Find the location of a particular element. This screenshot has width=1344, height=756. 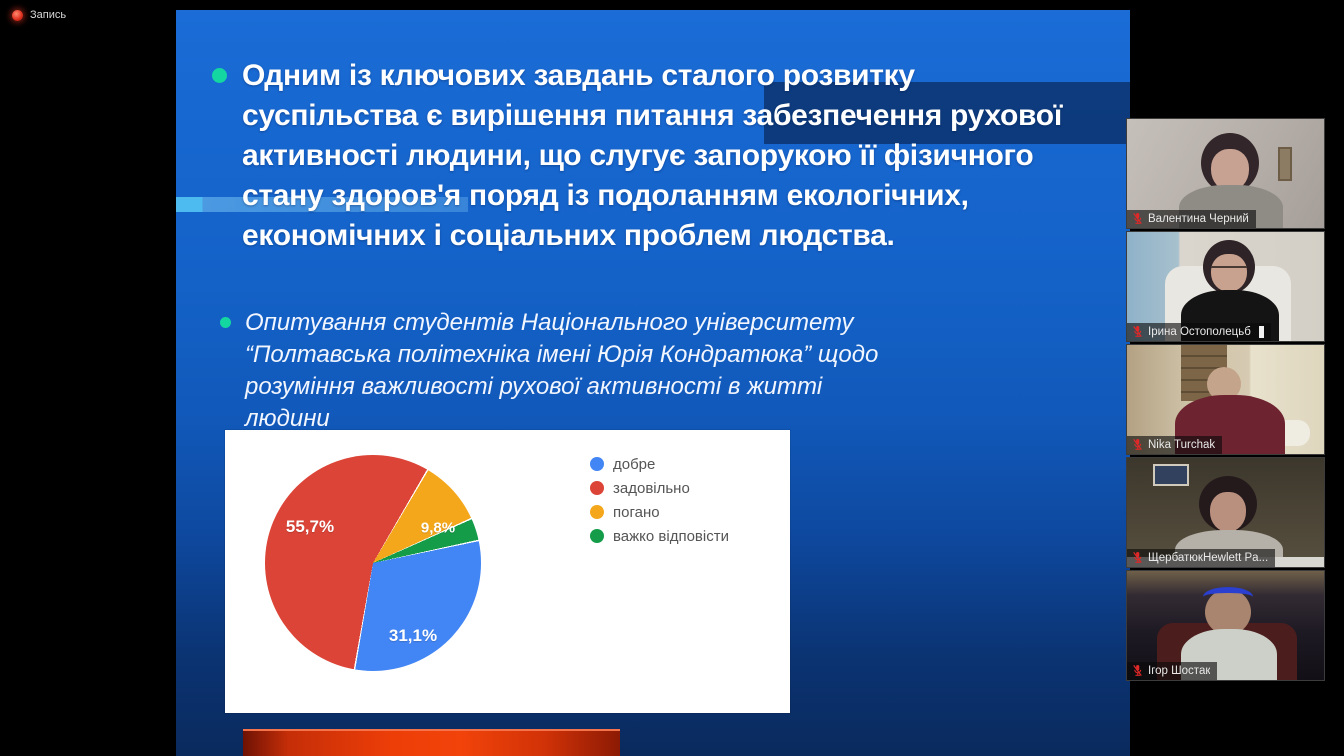

participant-name-label: Ігор Шостак is located at coordinates (1172, 671).